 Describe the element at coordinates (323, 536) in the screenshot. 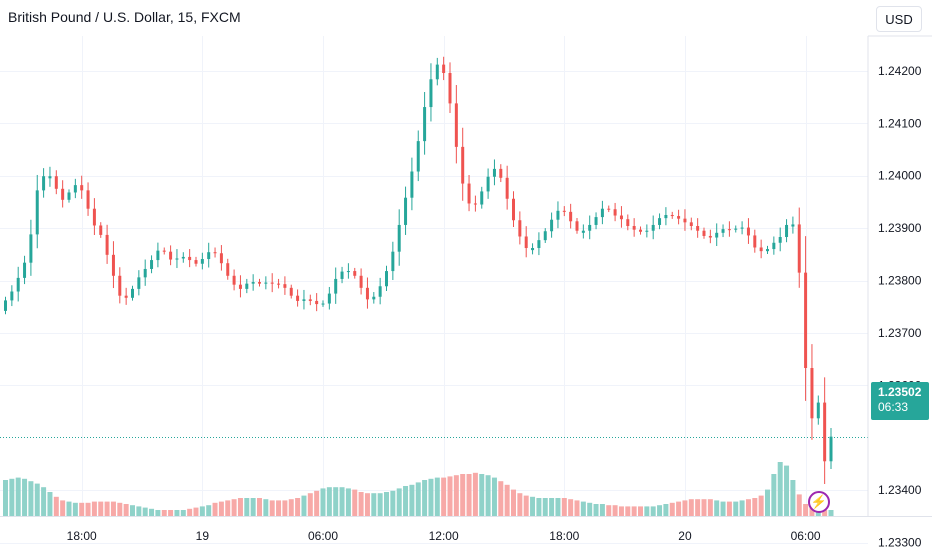

I see `time-axis-label: 06:00` at that location.